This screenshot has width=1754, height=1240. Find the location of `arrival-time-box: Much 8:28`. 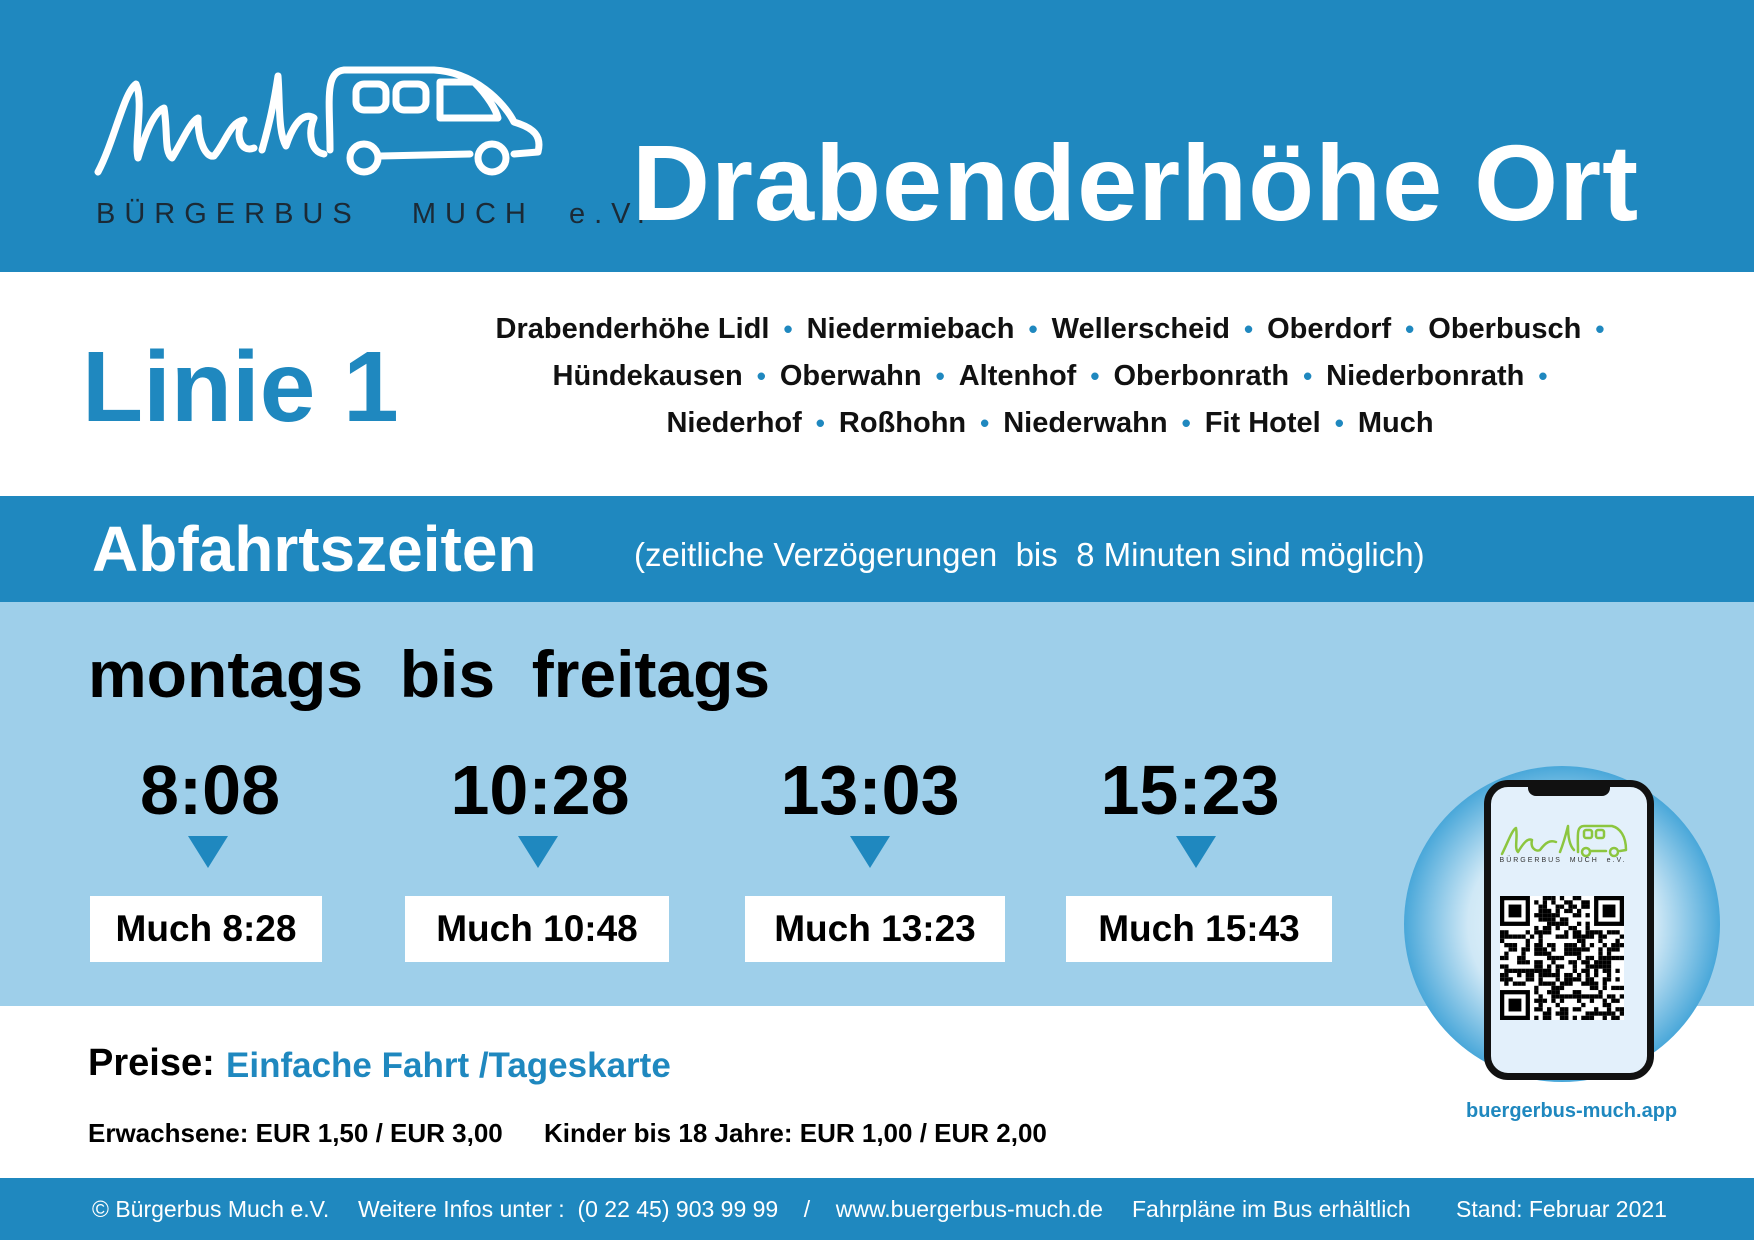

arrival-time-box: Much 8:28 is located at coordinates (206, 929).